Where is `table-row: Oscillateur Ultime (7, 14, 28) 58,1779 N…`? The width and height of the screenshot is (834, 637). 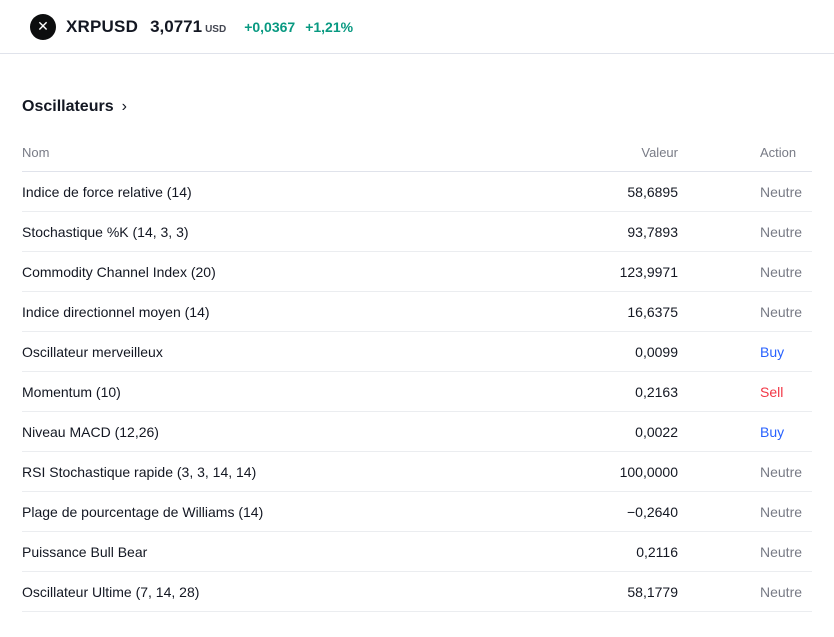
table-row: Oscillateur Ultime (7, 14, 28) 58,1779 N… is located at coordinates (417, 592).